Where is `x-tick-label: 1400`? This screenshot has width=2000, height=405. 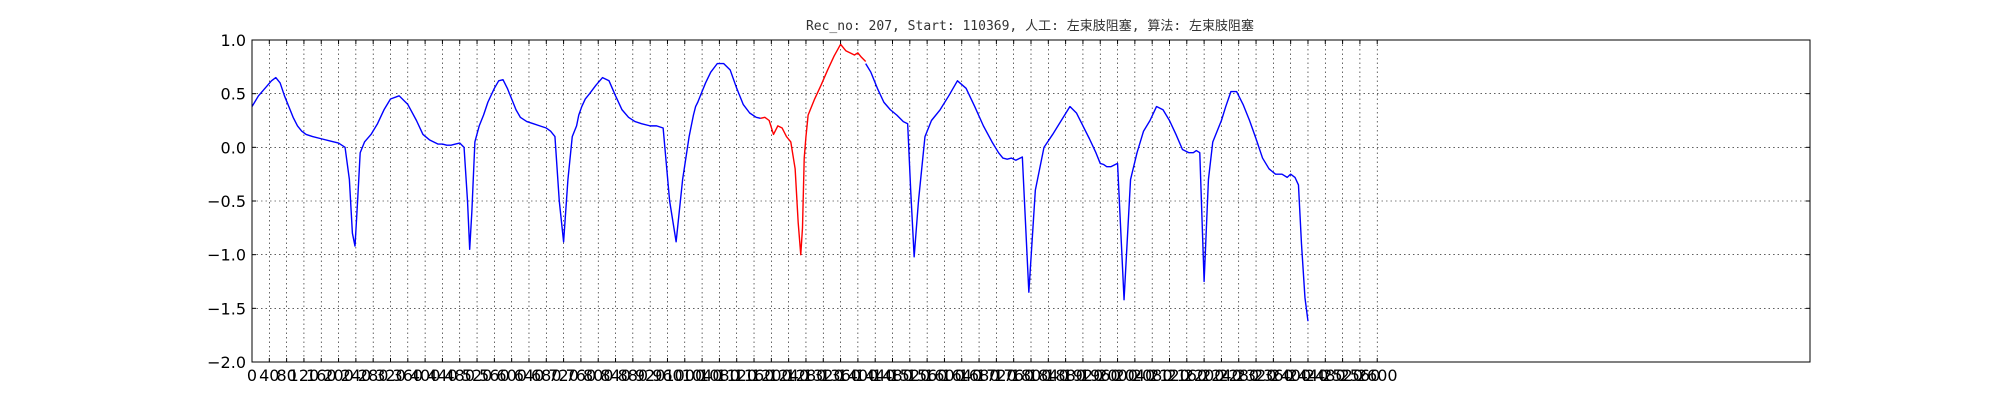
x-tick-label: 1400 is located at coordinates (858, 375).